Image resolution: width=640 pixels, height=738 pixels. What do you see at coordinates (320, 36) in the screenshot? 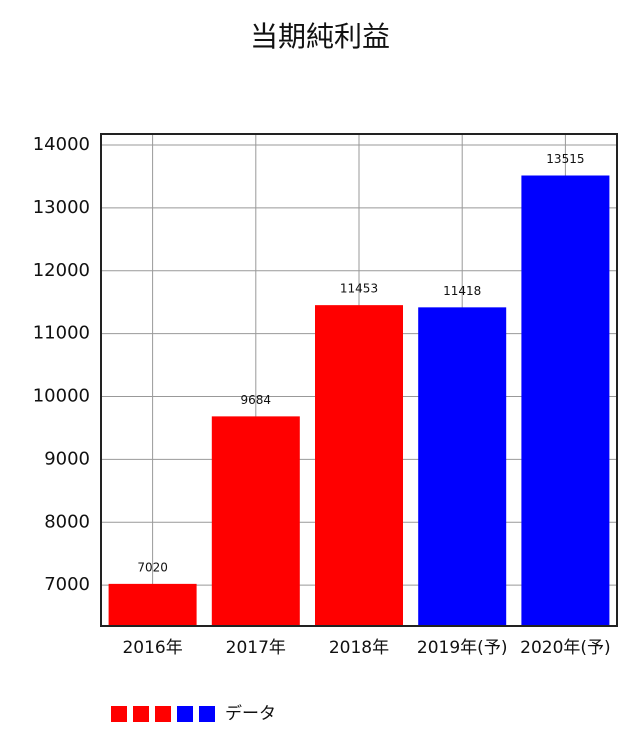
I see `chart-title: 当期純利益` at bounding box center [320, 36].